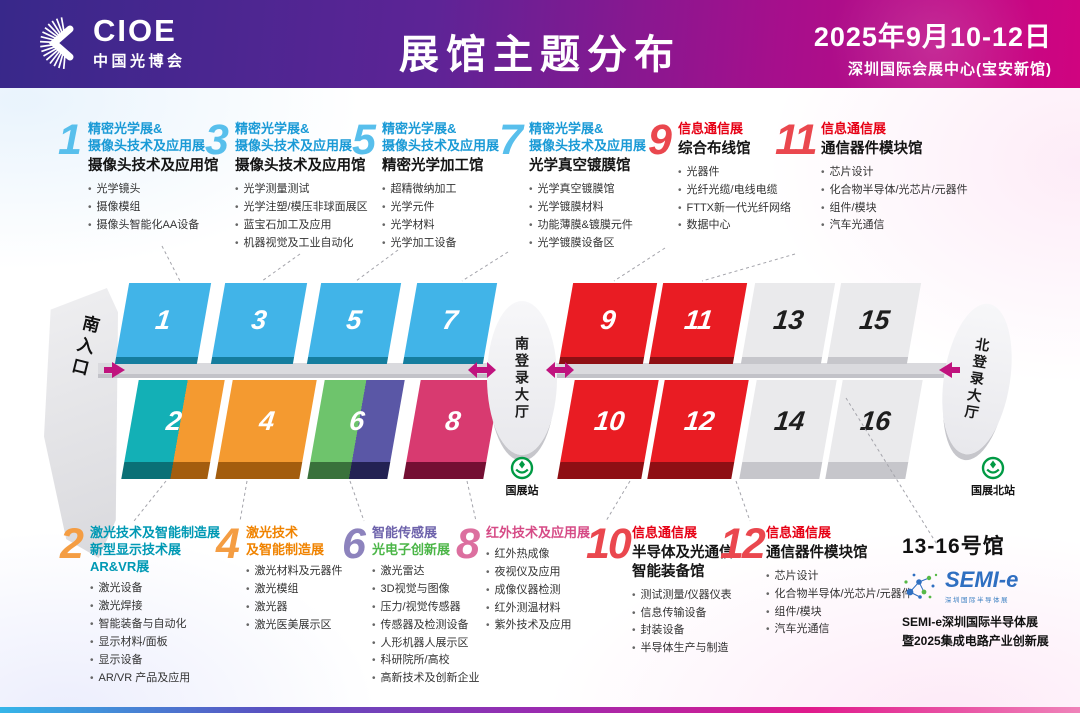 The image size is (1080, 713). I want to click on hall-block-15: 15, so click(874, 323).